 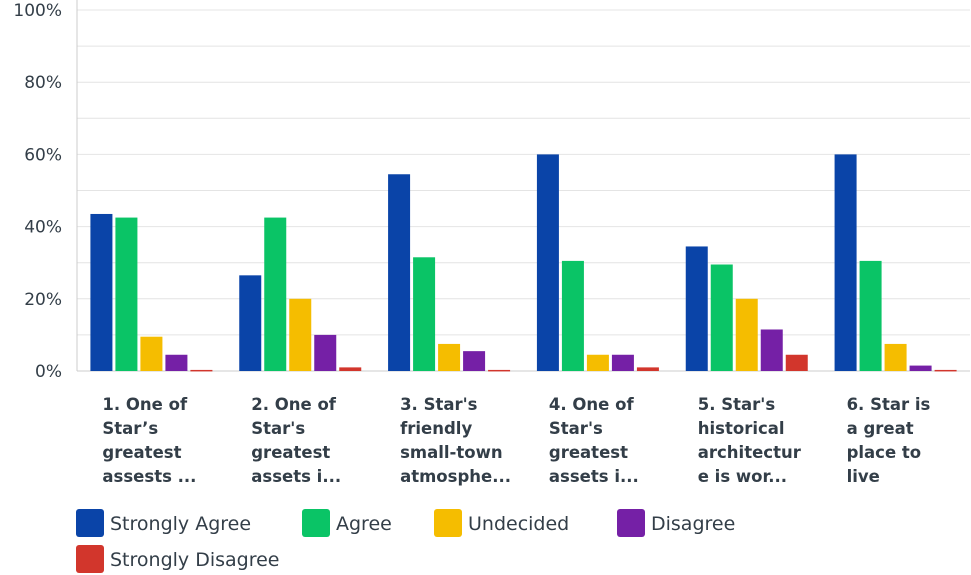 I want to click on category-label-line: historical, so click(x=741, y=428).